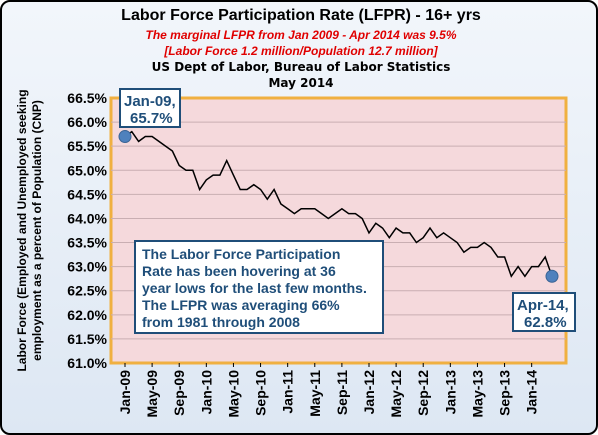  Describe the element at coordinates (125, 392) in the screenshot. I see `x-tick-label: Jan-09` at that location.